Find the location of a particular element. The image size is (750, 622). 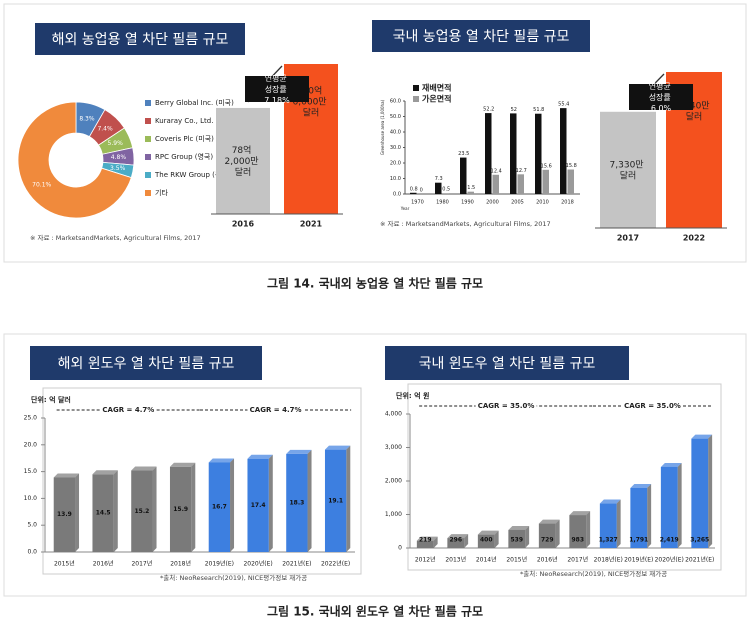

bar-label: 729 is located at coordinates (547, 540).